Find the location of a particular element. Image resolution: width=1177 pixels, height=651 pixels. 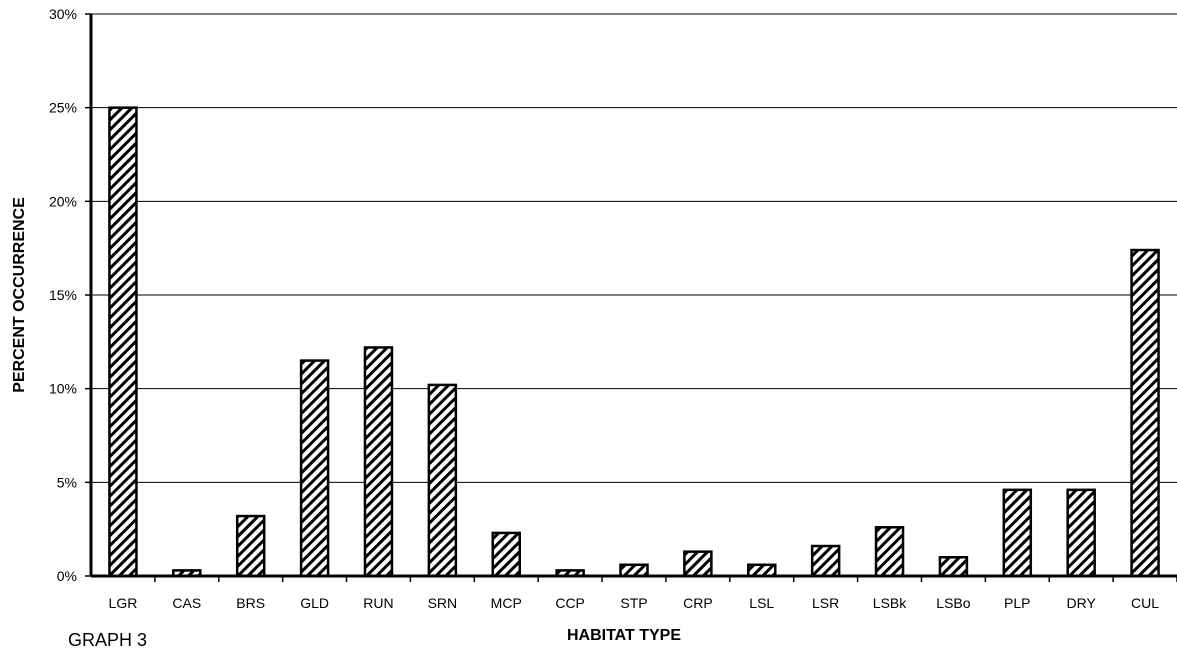

graph-caption: GRAPH 3 is located at coordinates (108, 640).